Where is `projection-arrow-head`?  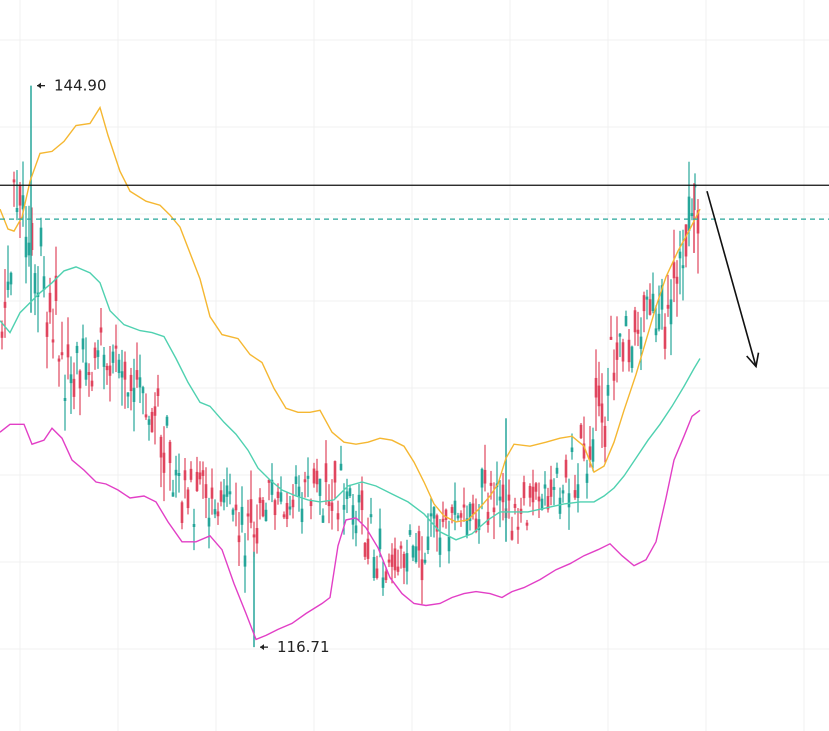
projection-arrow-head is located at coordinates (753, 360).